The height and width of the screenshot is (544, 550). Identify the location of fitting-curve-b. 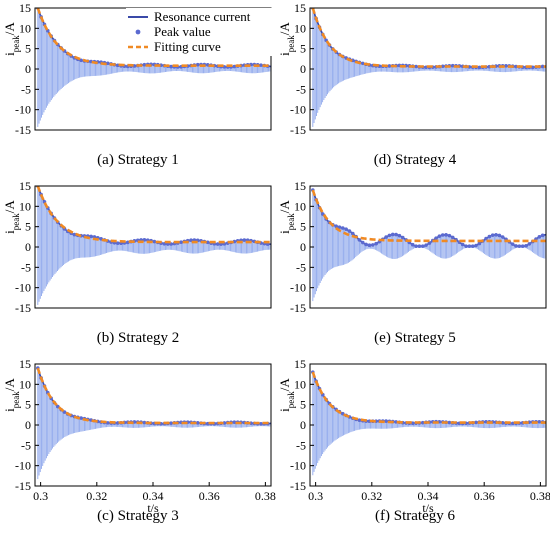
(153, 215).